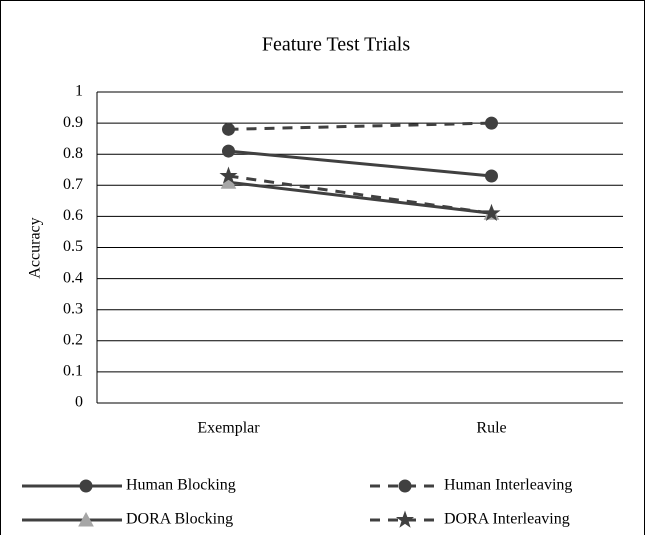 The height and width of the screenshot is (535, 646). Describe the element at coordinates (73, 184) in the screenshot. I see `y-tick-label: 0.7` at that location.